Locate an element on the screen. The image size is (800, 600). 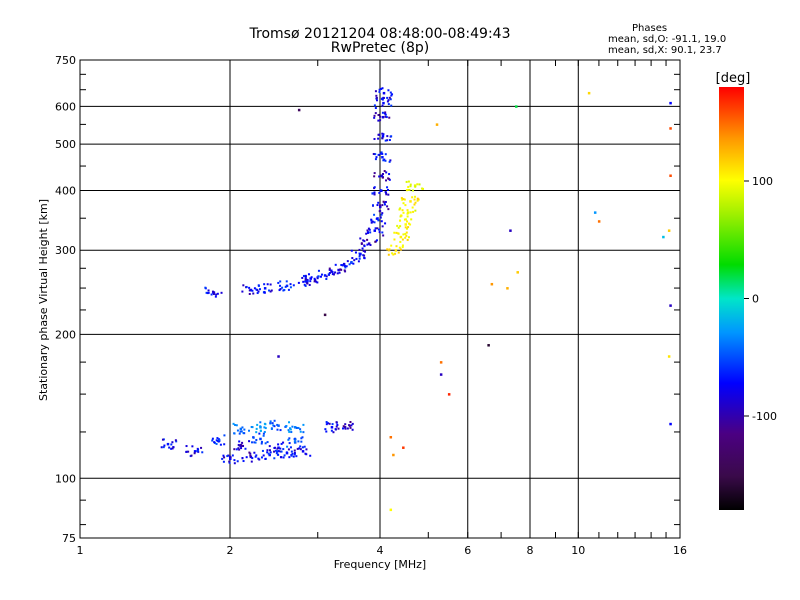
colorbar-label: [deg] is located at coordinates (733, 78).